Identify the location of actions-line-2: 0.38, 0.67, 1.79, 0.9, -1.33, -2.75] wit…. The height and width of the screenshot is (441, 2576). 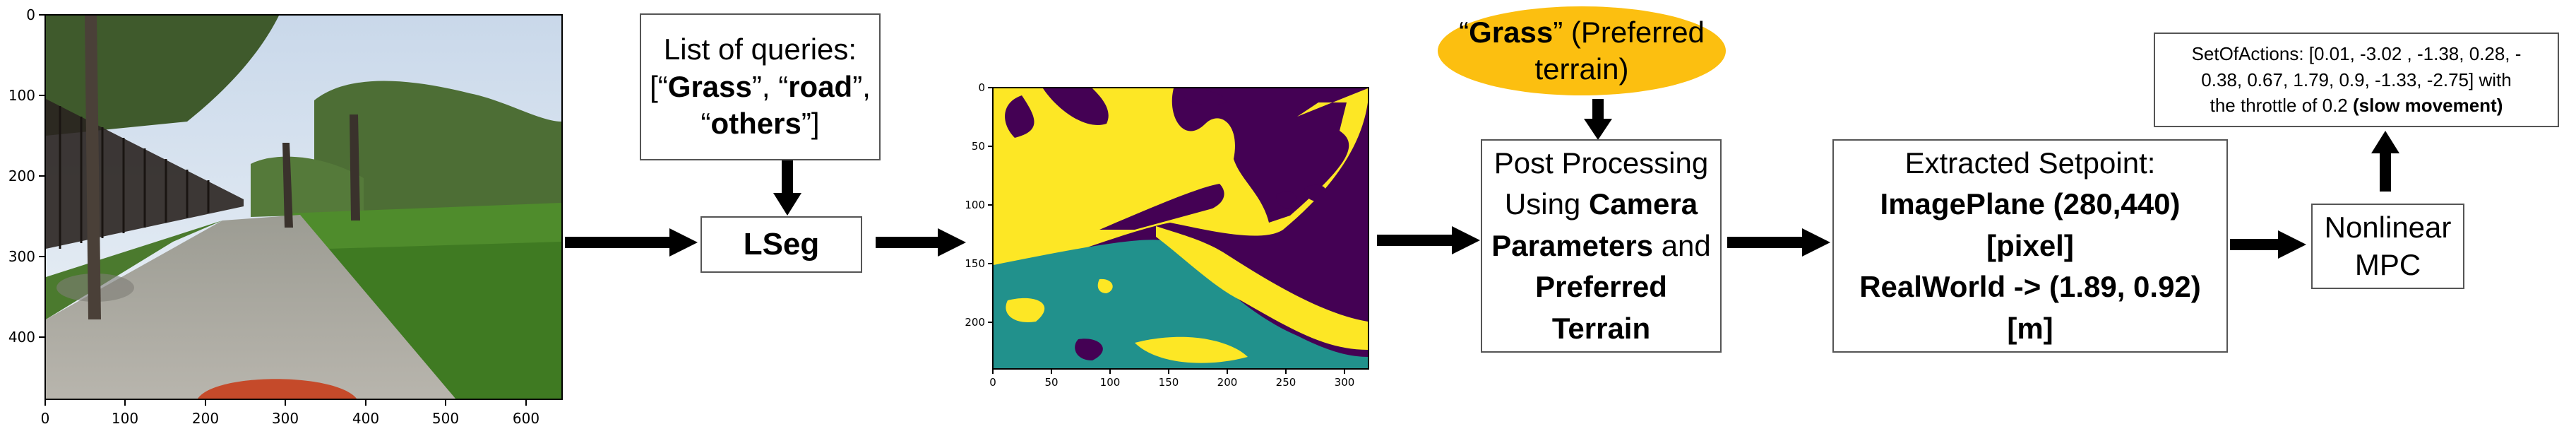
(2356, 79).